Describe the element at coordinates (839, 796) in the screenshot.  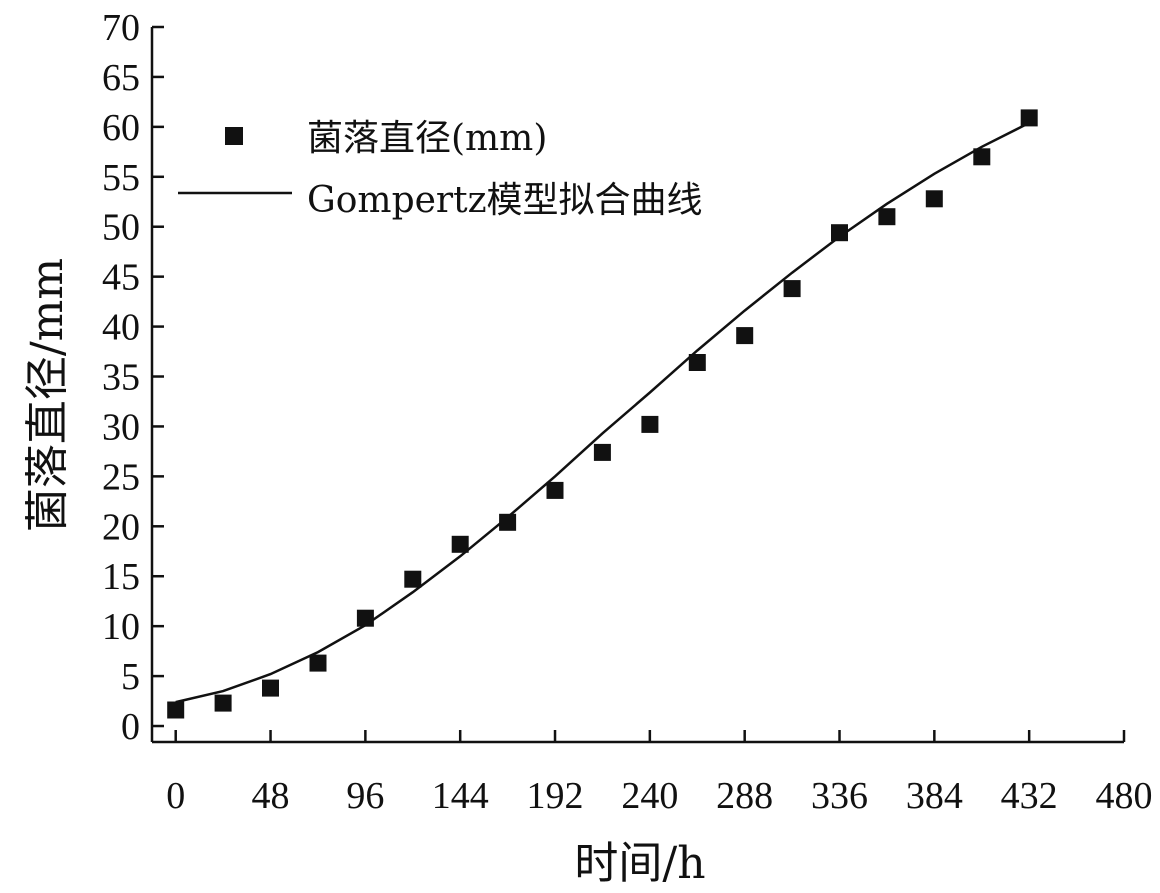
I see `x-tick-label: 336` at that location.